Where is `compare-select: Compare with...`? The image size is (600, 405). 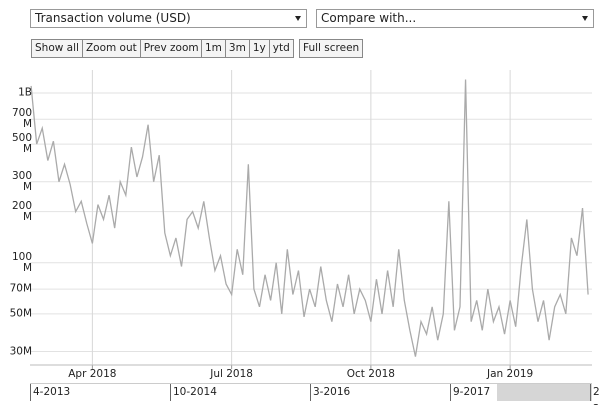 compare-select: Compare with... is located at coordinates (455, 18).